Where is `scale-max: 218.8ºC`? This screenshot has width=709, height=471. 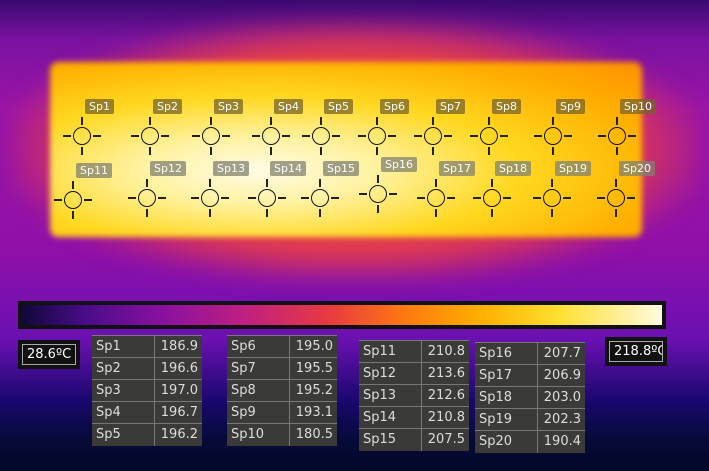
scale-max: 218.8ºC is located at coordinates (636, 351).